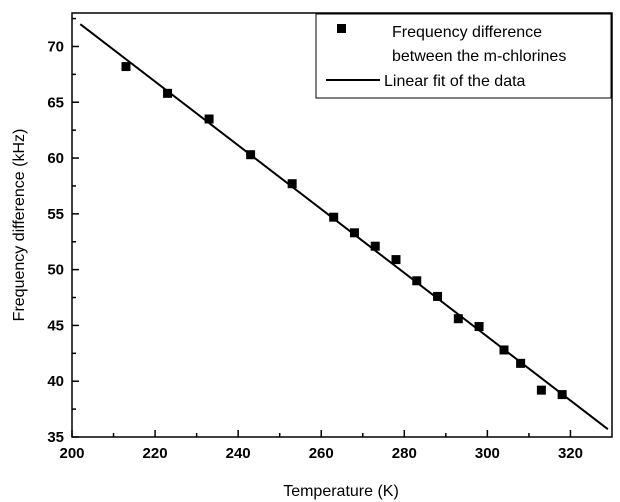  What do you see at coordinates (55, 270) in the screenshot?
I see `y-tick-label: 50` at bounding box center [55, 270].